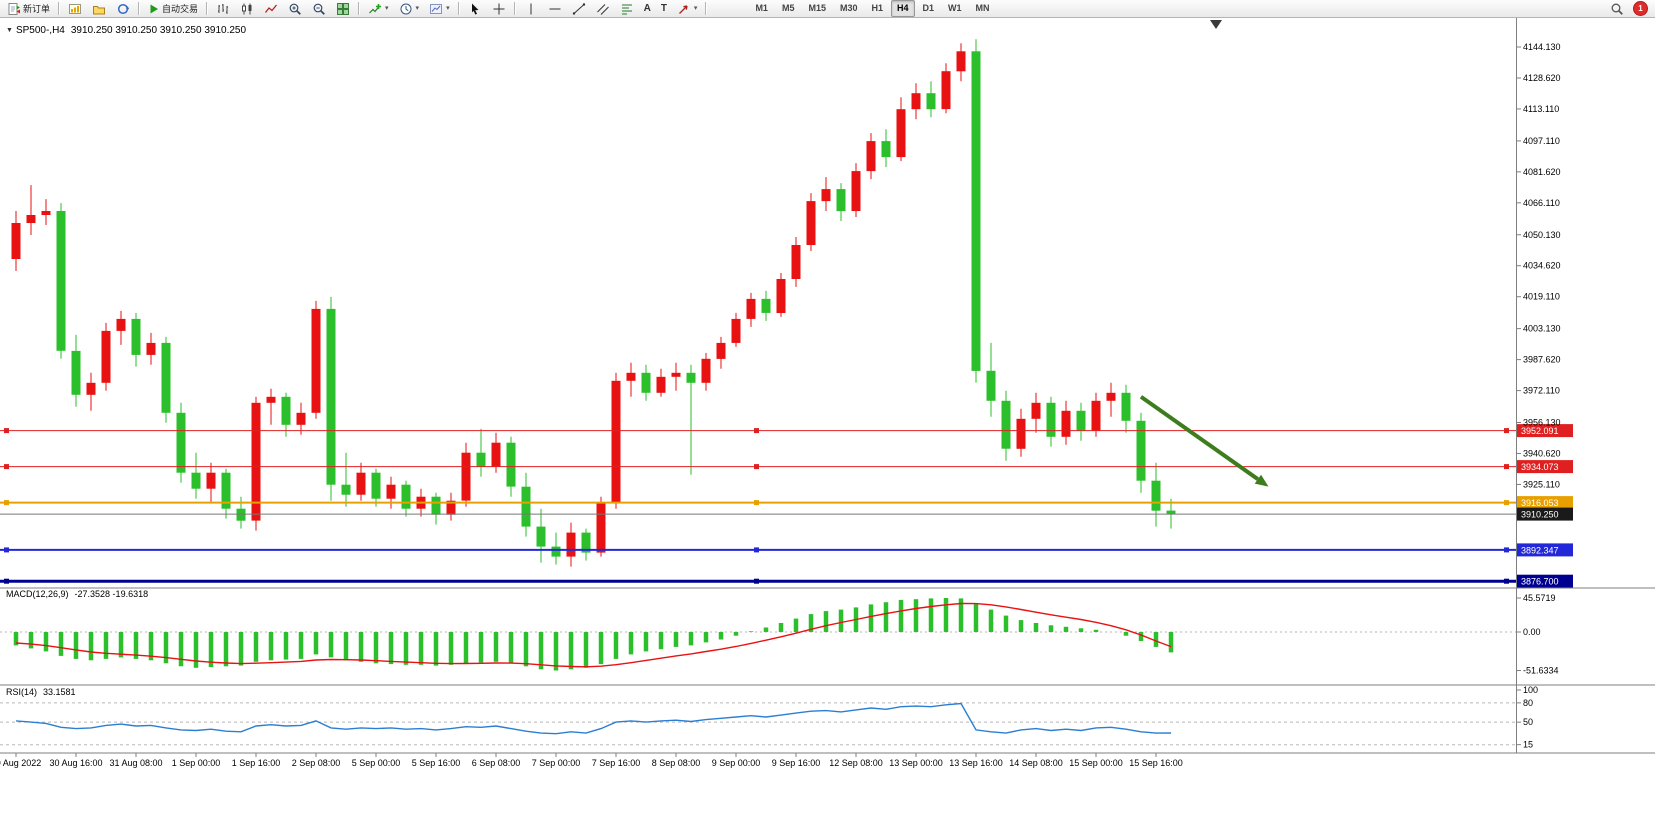 The width and height of the screenshot is (1655, 818). Describe the element at coordinates (788, 8) in the screenshot. I see `timeframe-button-m5: M5` at that location.